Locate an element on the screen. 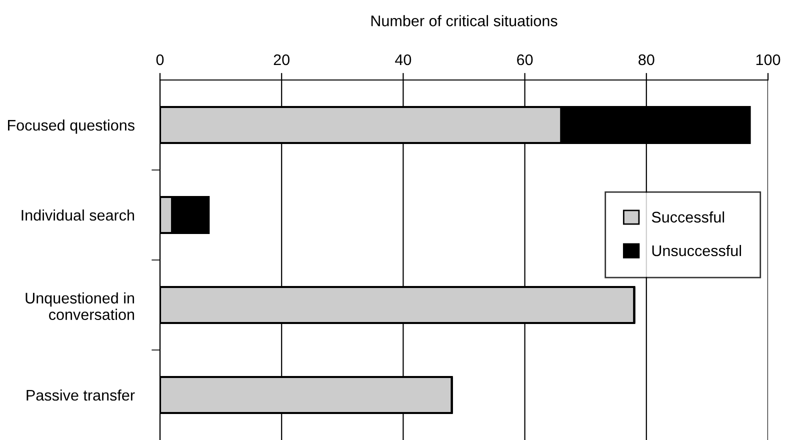 This screenshot has width=788, height=440. x-tick-label: 80 is located at coordinates (646, 60).